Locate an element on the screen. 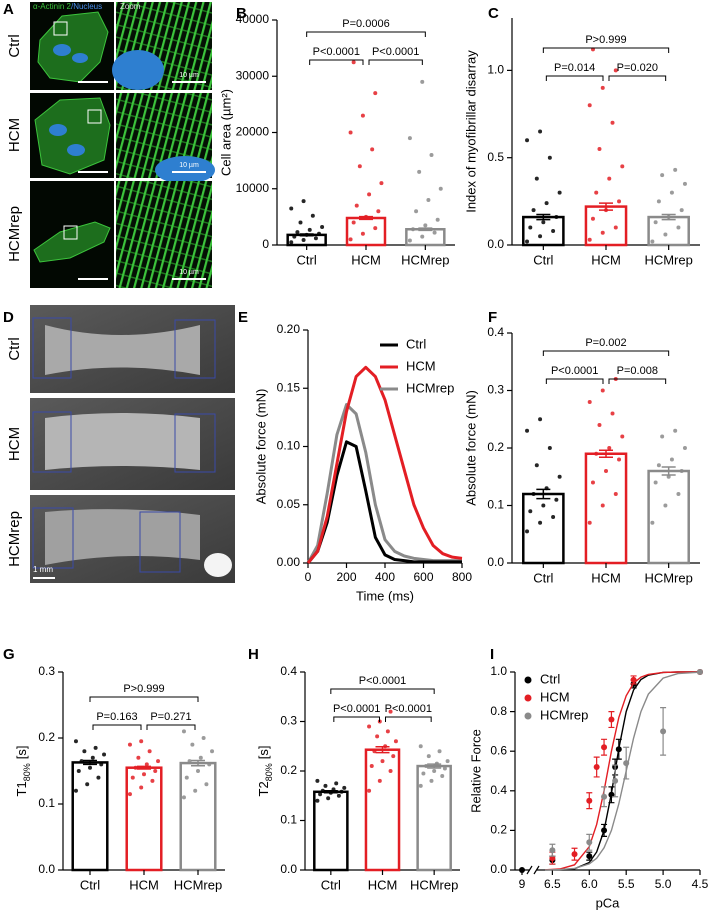 Image resolution: width=709 pixels, height=920 pixels. y-tick-label: 0.0 is located at coordinates (498, 869).